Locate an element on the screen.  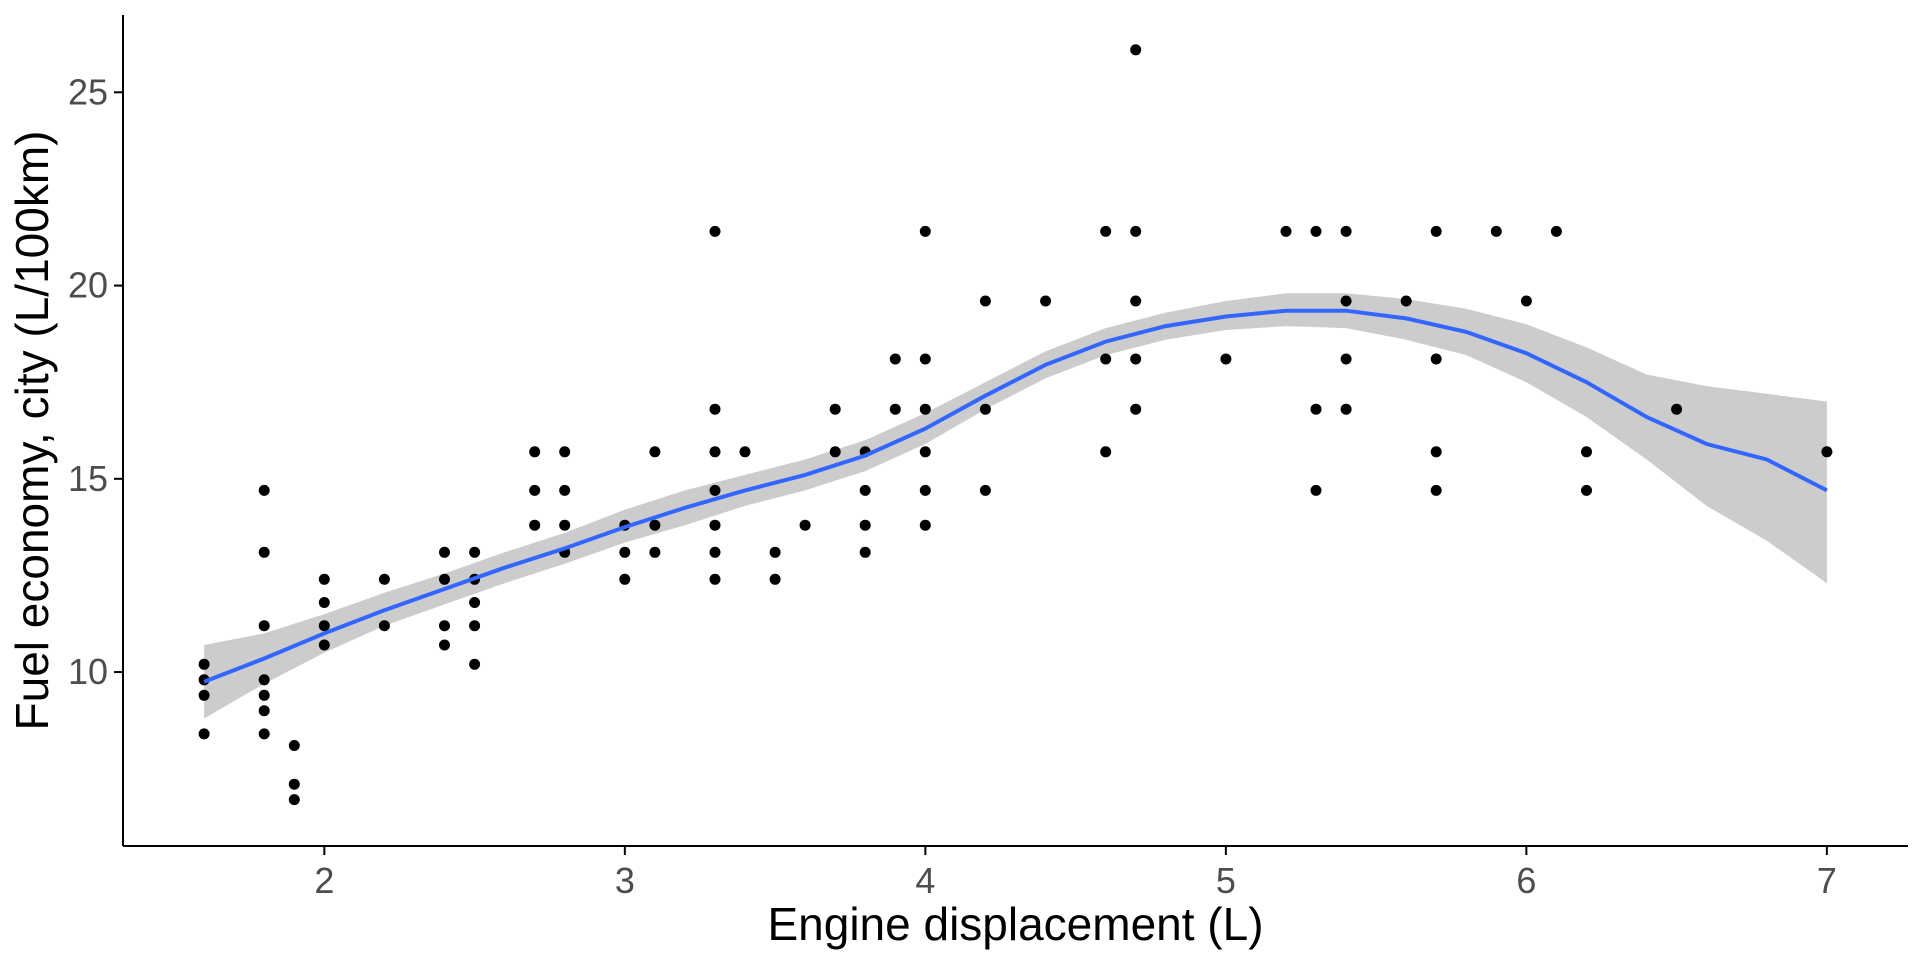
x-tick-label: 6 is located at coordinates (1526, 880).